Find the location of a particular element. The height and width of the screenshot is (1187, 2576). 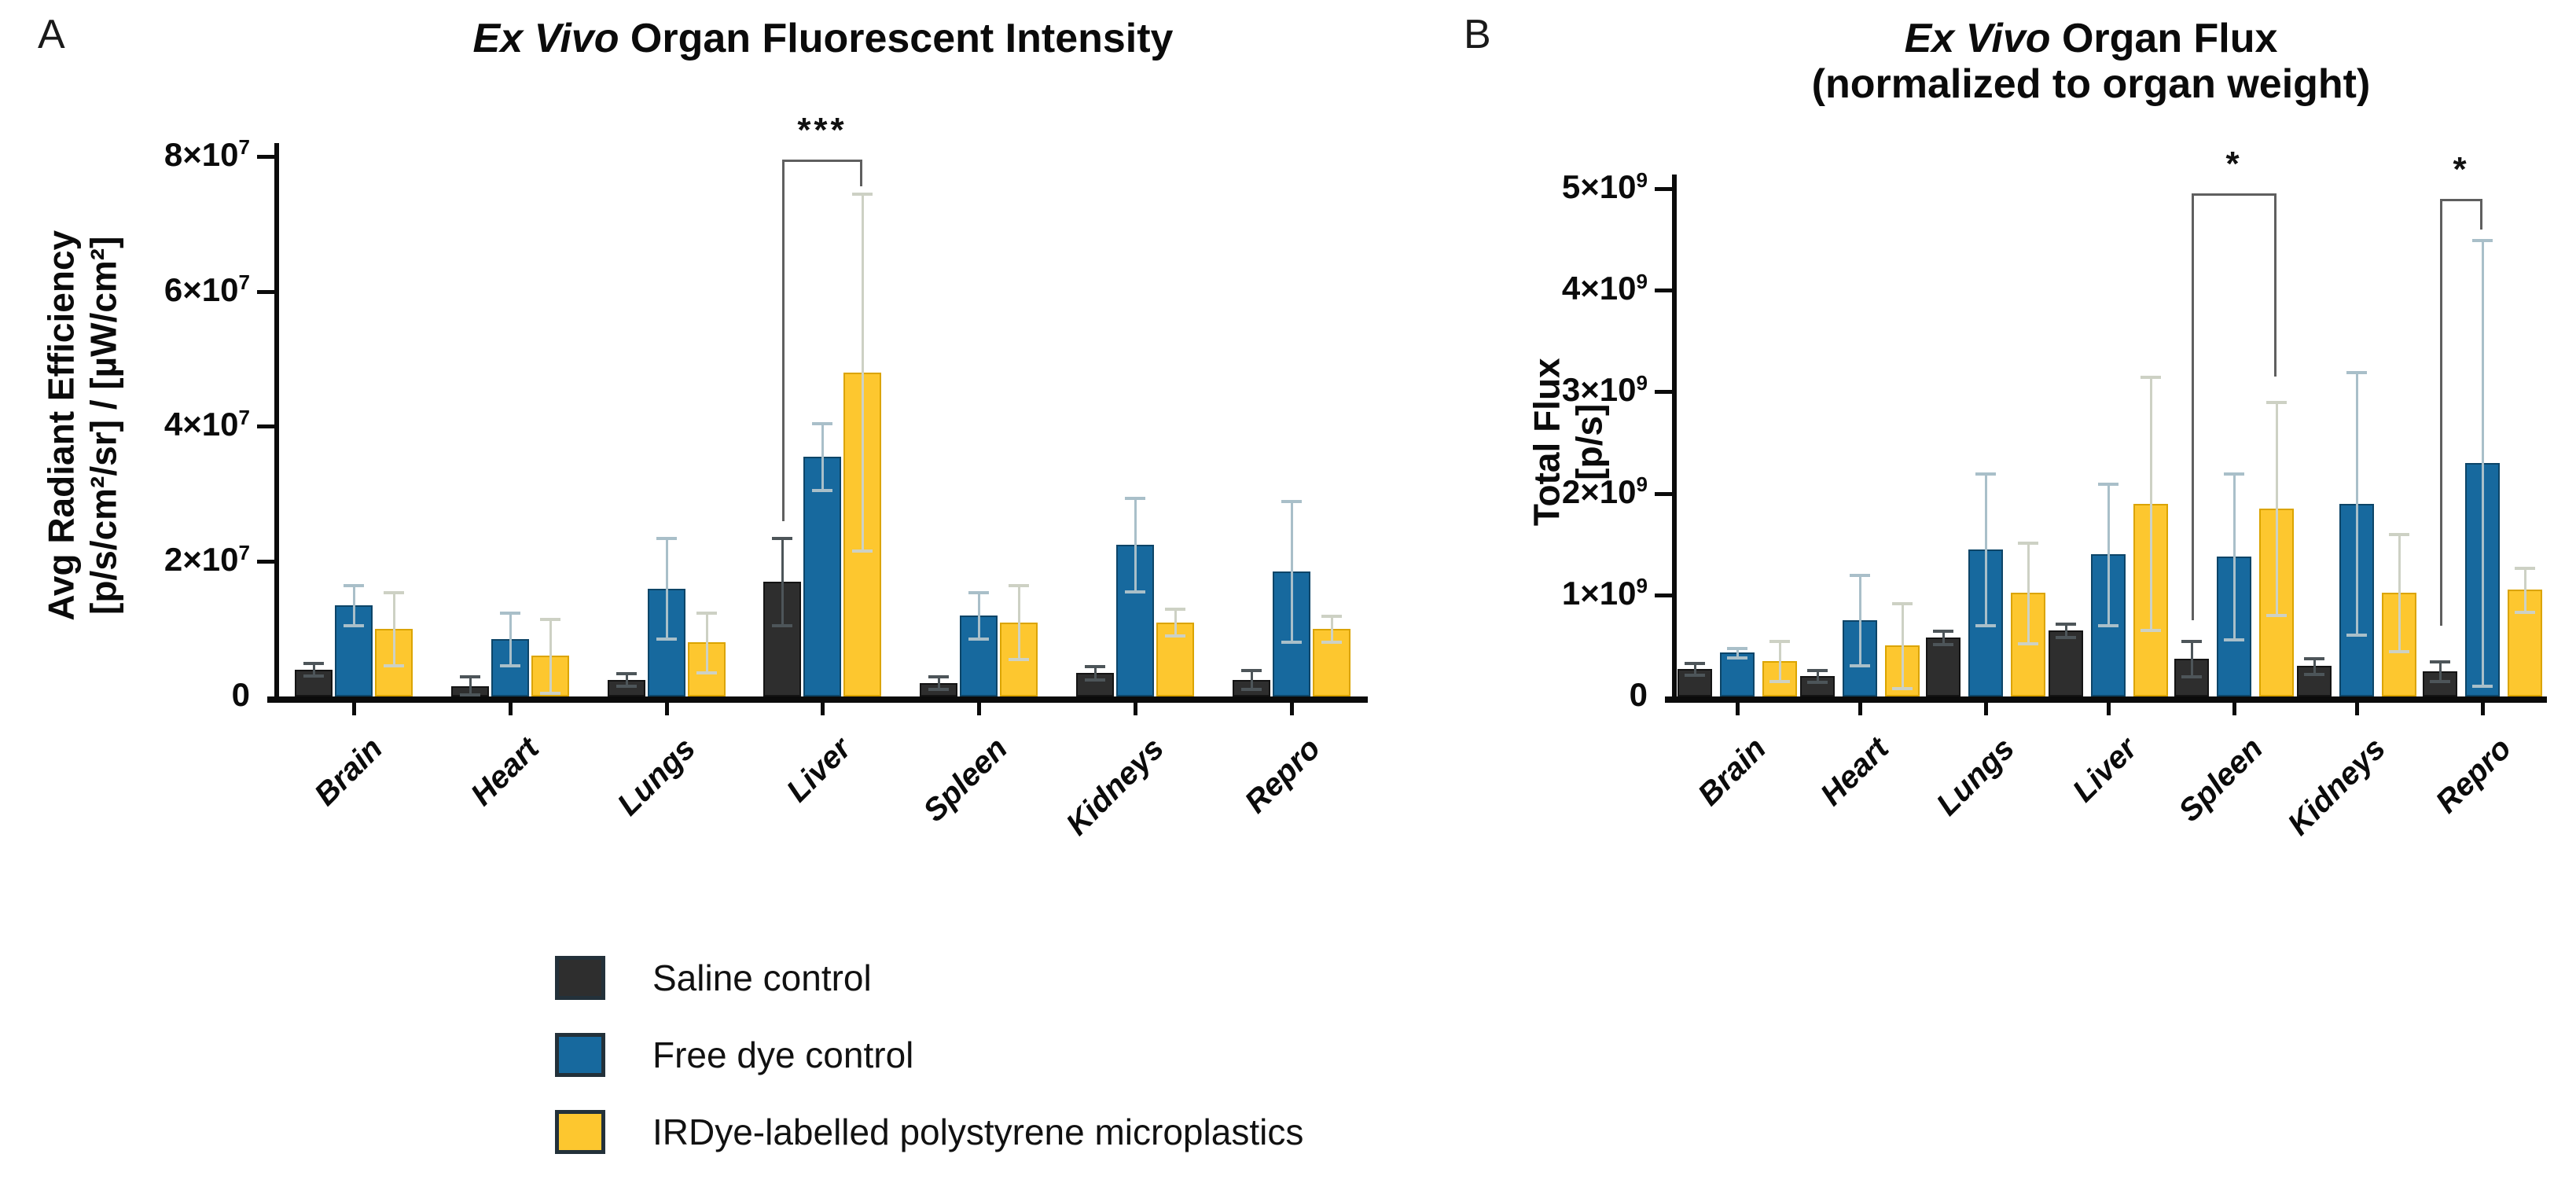

panel-a-title-rest: Organ Fluorescent Intensity is located at coordinates (896, 38).